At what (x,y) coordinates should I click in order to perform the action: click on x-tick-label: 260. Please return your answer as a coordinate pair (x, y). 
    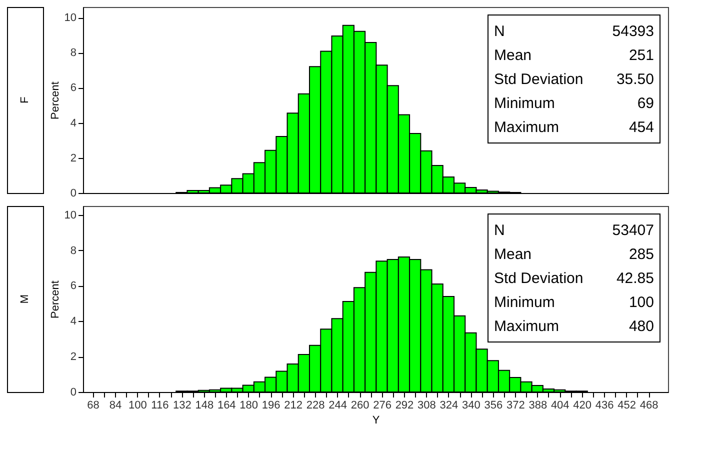
    Looking at the image, I should click on (360, 406).